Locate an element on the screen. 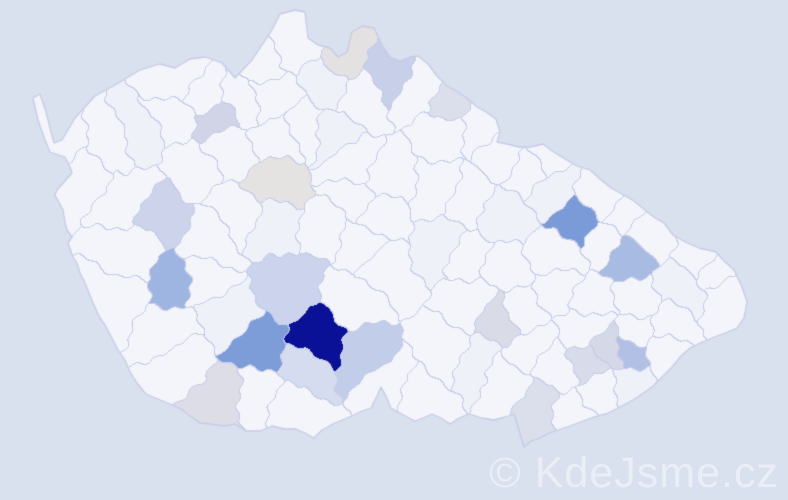  watermark: © KdeJsme.cz is located at coordinates (634, 473).